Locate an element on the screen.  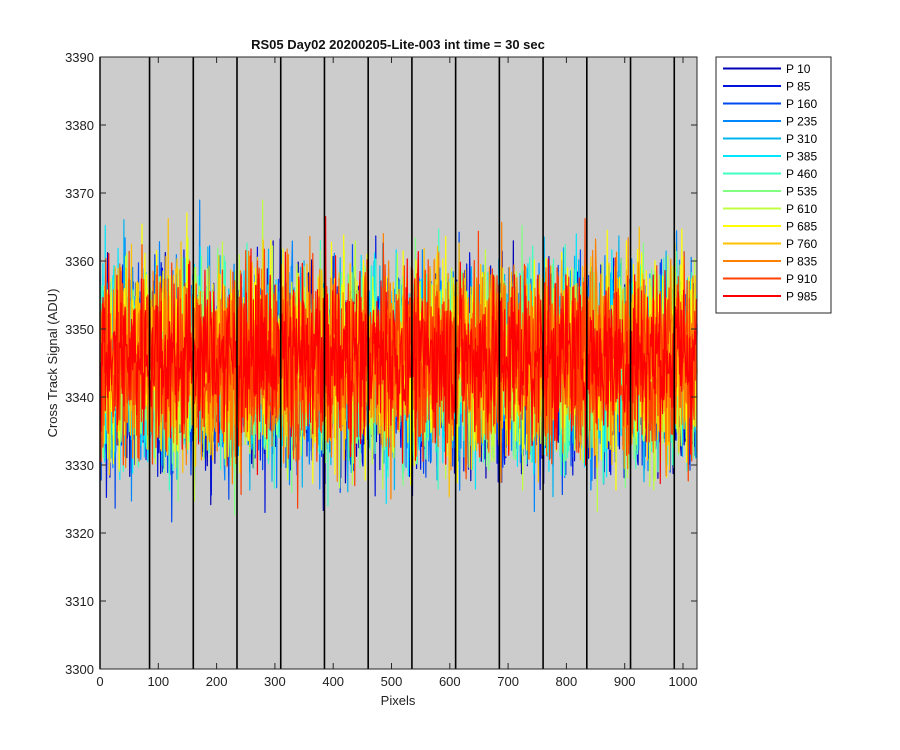
x-tick-label: 800 is located at coordinates (567, 681).